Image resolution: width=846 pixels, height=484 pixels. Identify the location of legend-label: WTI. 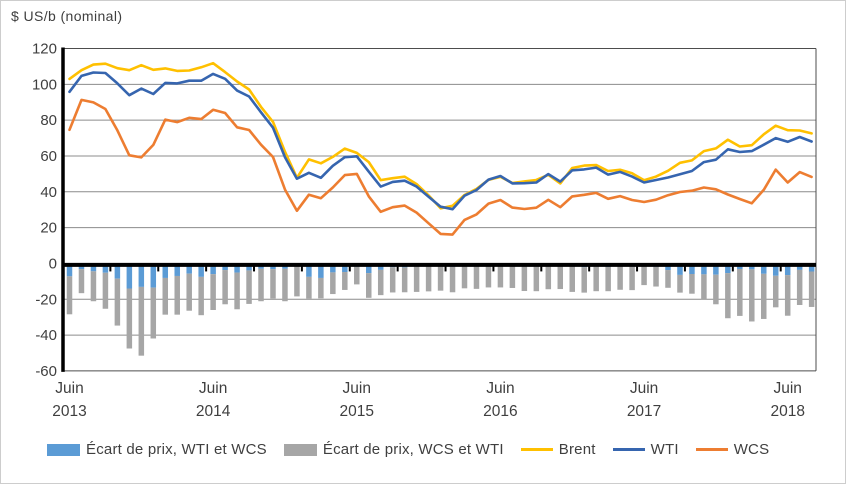
(664, 449).